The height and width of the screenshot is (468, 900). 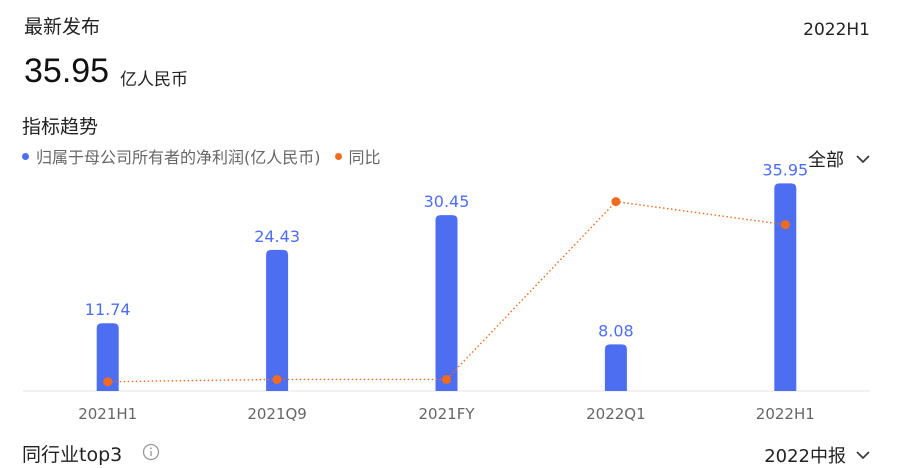 What do you see at coordinates (805, 456) in the screenshot?
I see `peer-period-label: 2022中报` at bounding box center [805, 456].